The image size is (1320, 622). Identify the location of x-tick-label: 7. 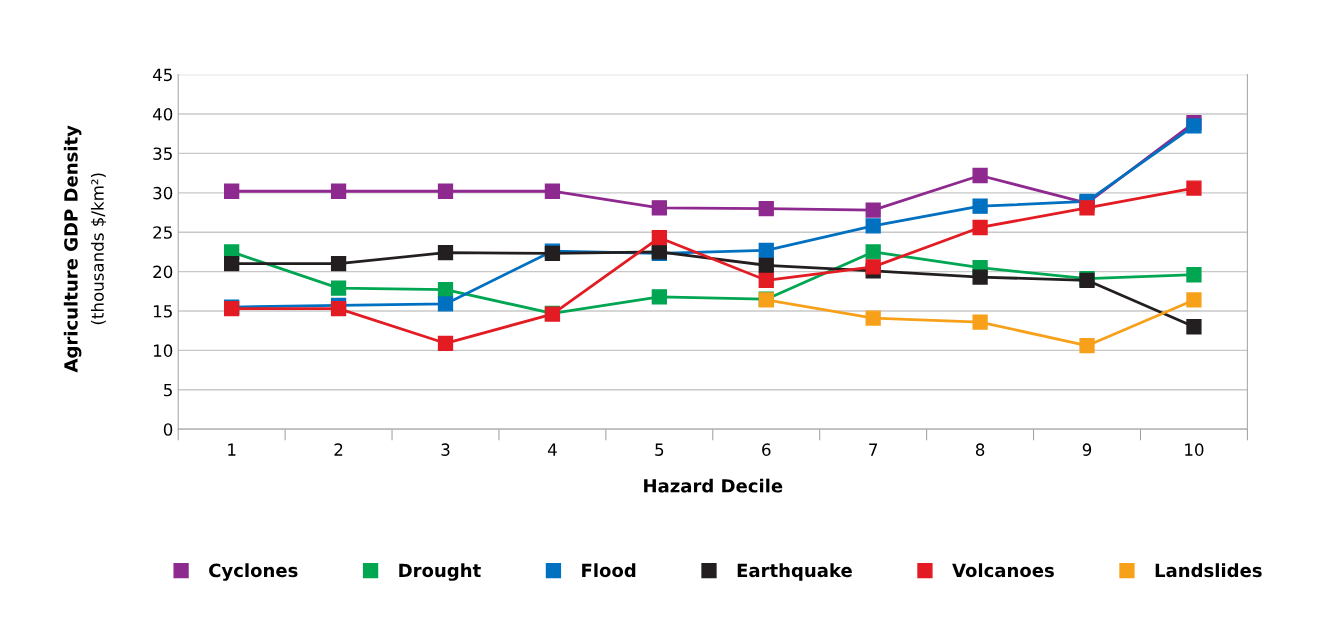
(873, 449).